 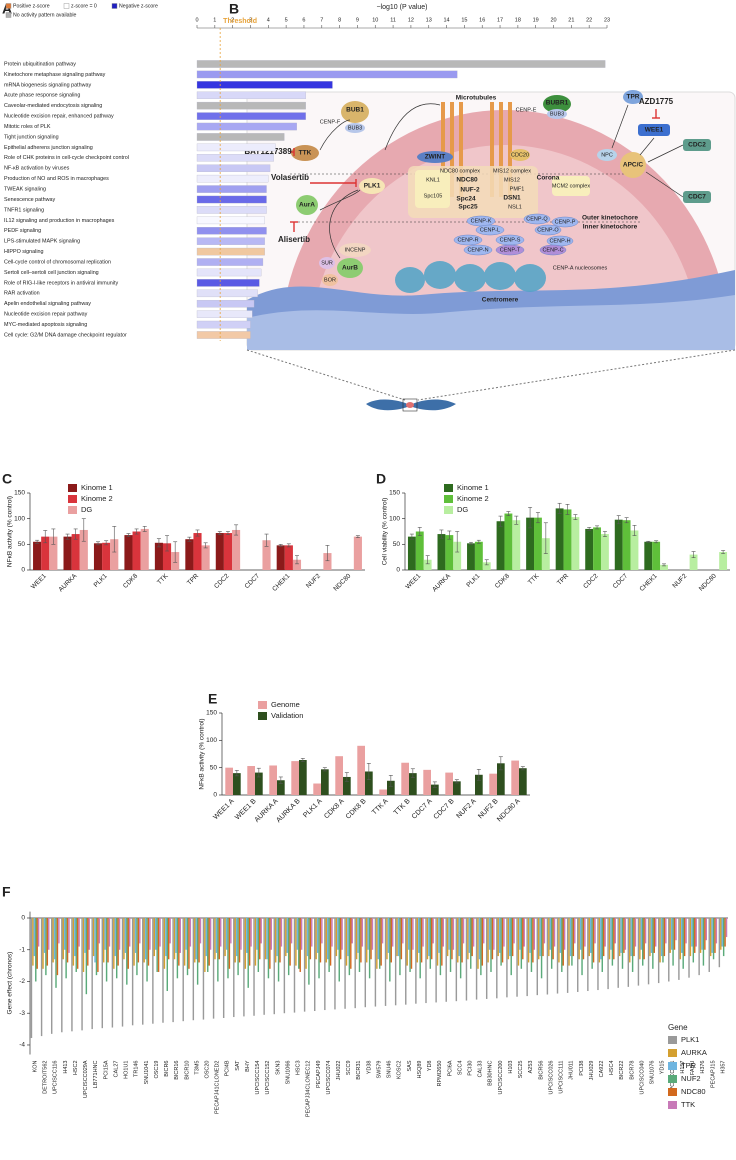 I want to click on arrows, so click(x=501, y=181).